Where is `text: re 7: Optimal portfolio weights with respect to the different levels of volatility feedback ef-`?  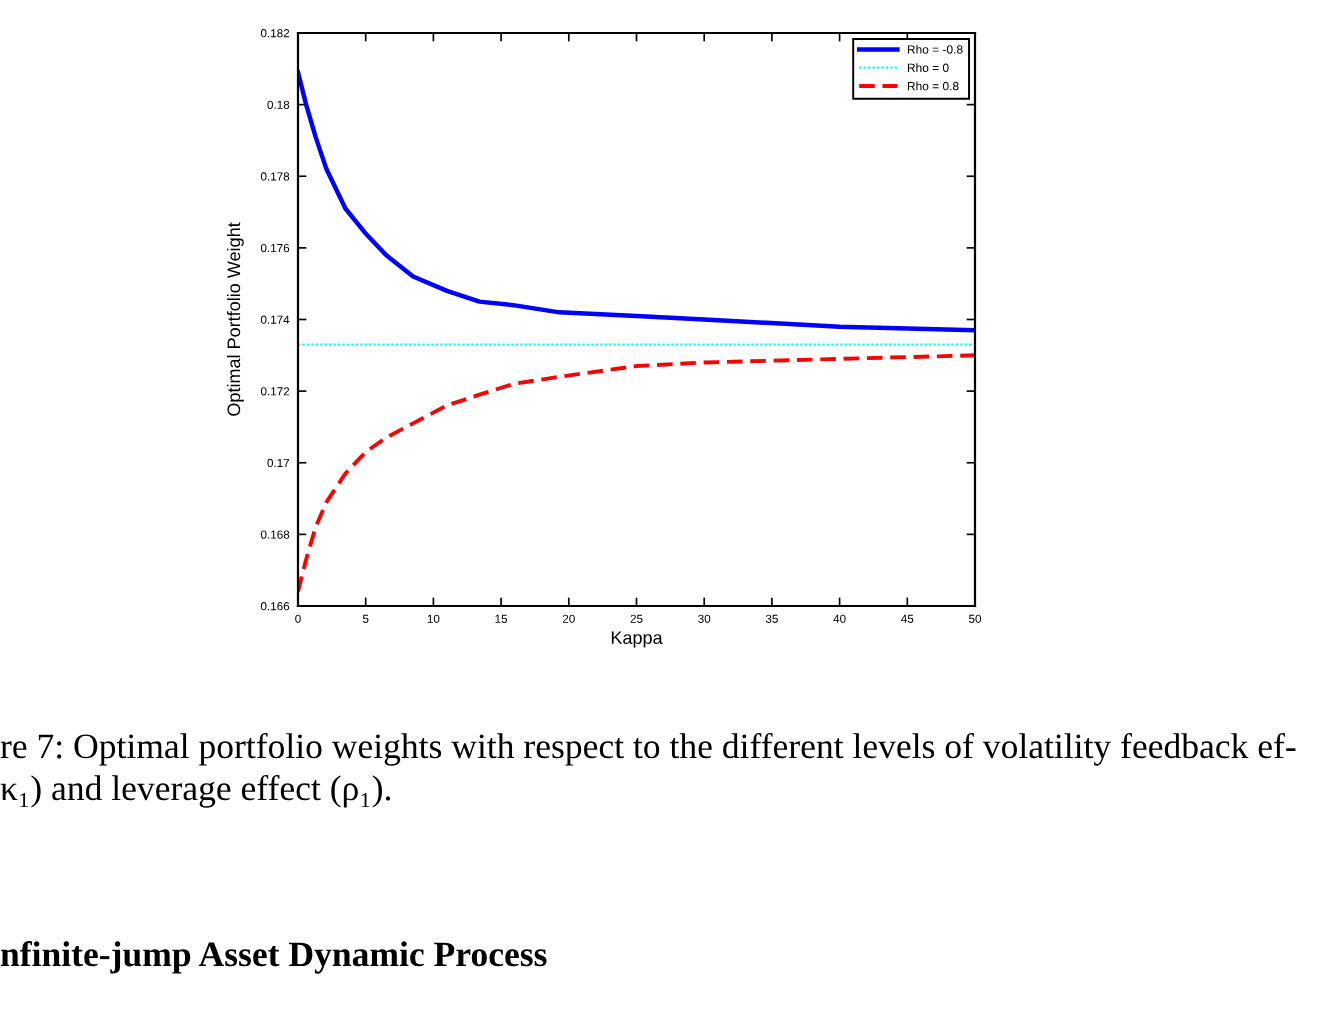 text: re 7: Optimal portfolio weights with respect to the different levels of volatility feedback ef- is located at coordinates (648, 749).